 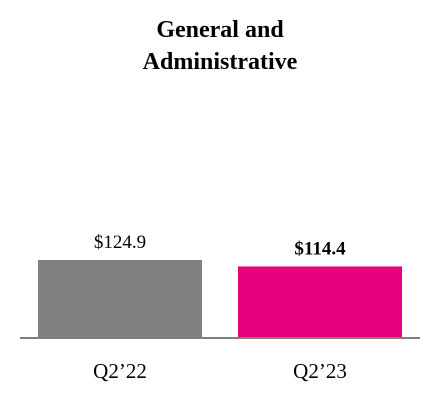 What do you see at coordinates (320, 371) in the screenshot?
I see `category-label-2: Q2’23` at bounding box center [320, 371].